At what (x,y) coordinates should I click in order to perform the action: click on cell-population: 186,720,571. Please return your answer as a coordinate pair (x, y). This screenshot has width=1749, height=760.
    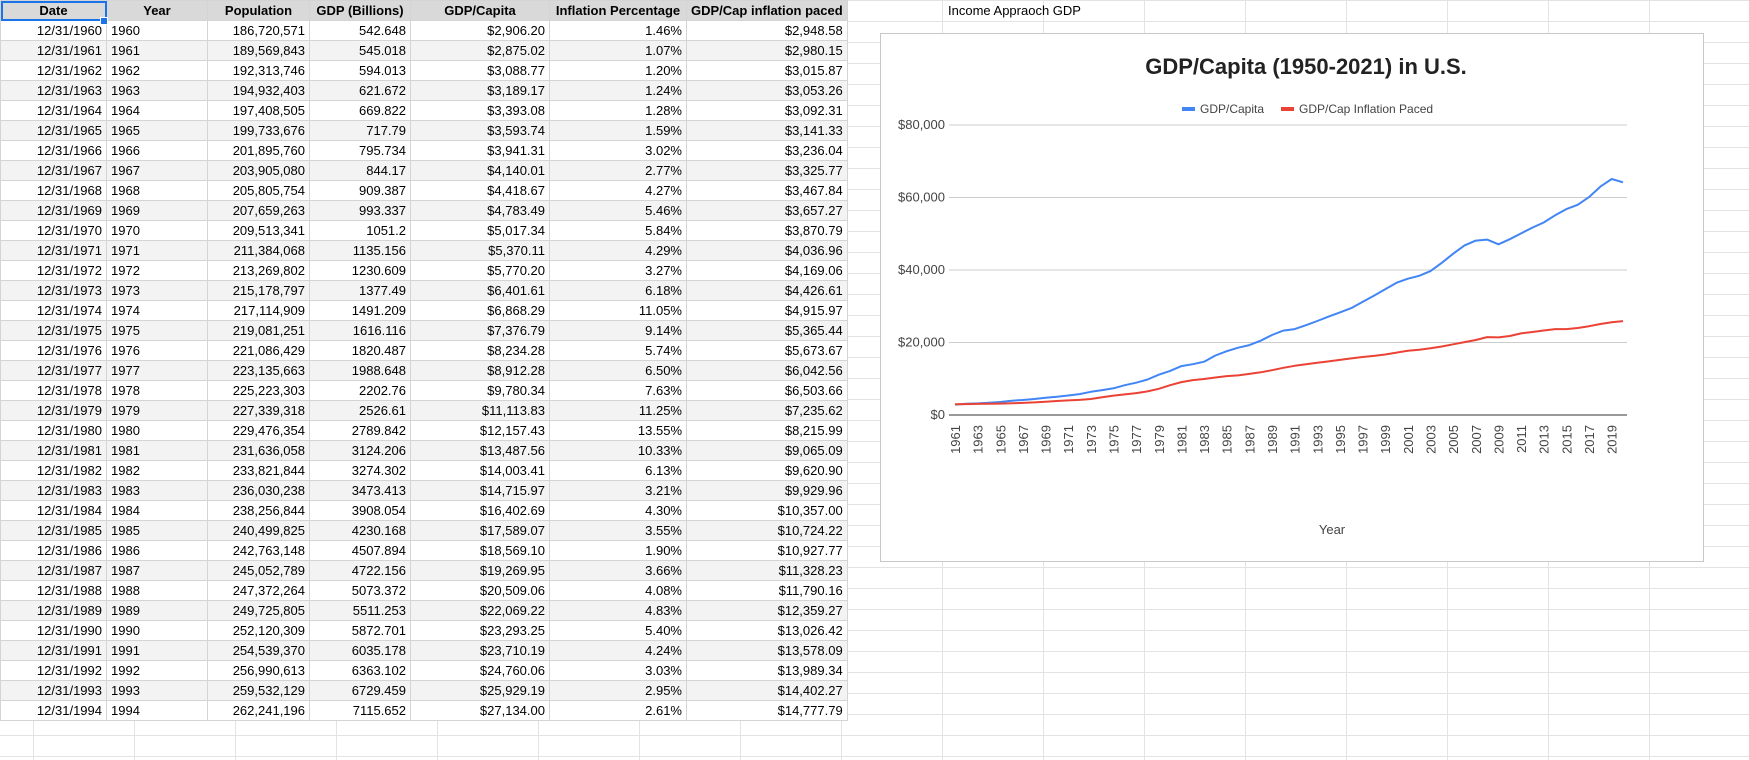
    Looking at the image, I should click on (258, 30).